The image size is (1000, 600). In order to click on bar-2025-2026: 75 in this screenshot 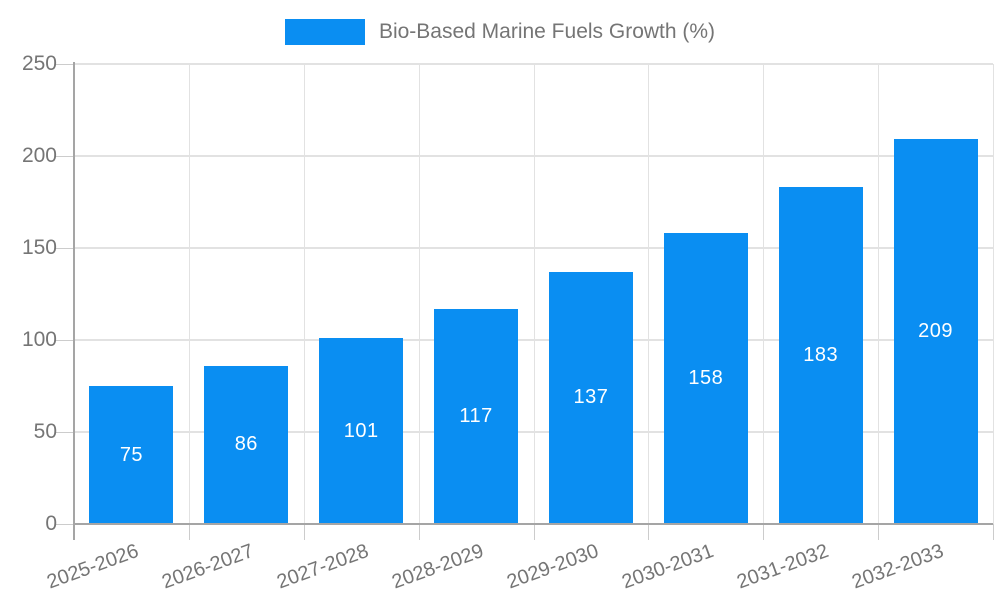, I will do `click(131, 455)`.